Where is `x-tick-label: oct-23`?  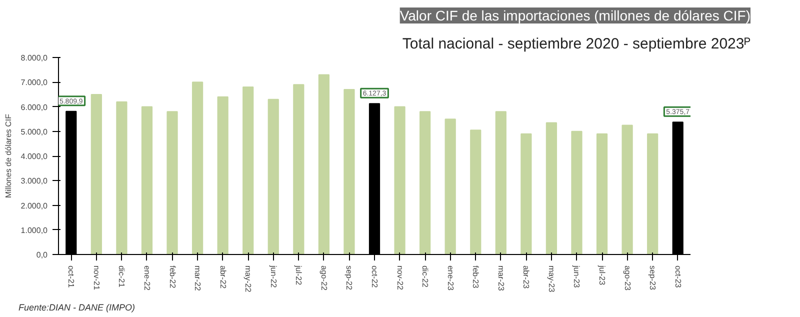 x-tick-label: oct-23 is located at coordinates (677, 277).